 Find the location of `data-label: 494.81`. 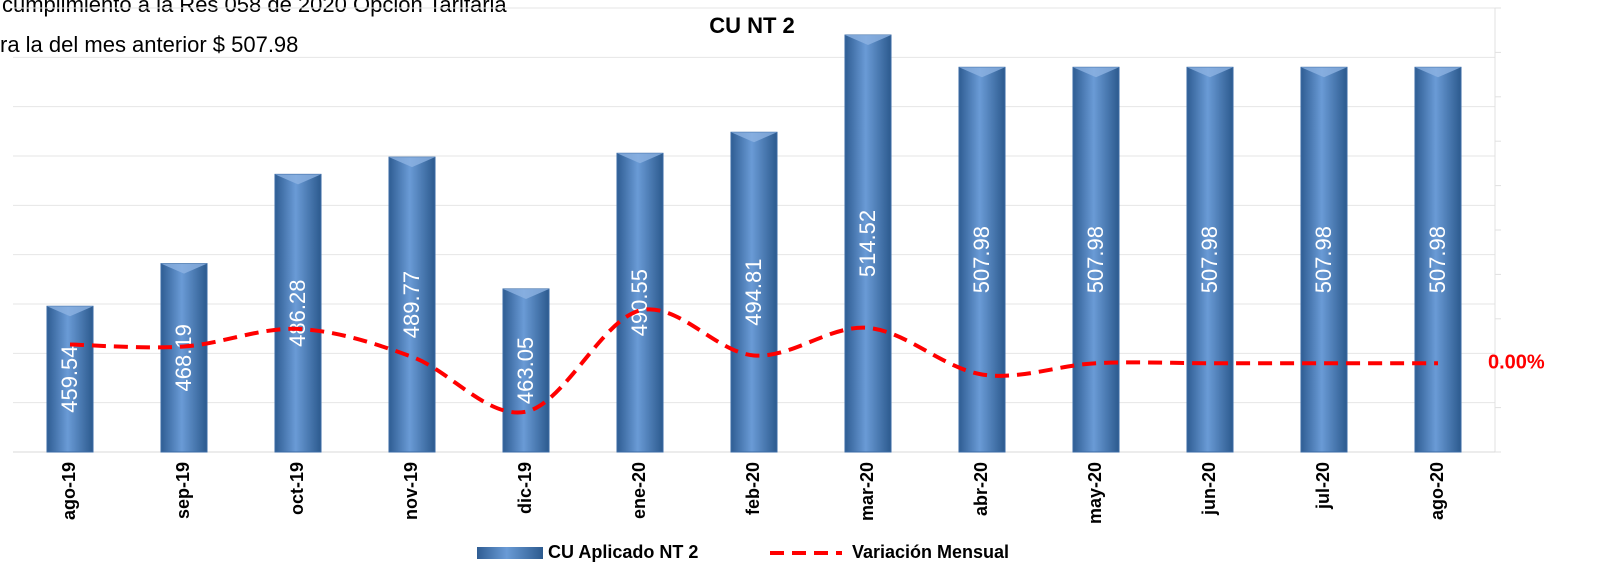

data-label: 494.81 is located at coordinates (753, 291).